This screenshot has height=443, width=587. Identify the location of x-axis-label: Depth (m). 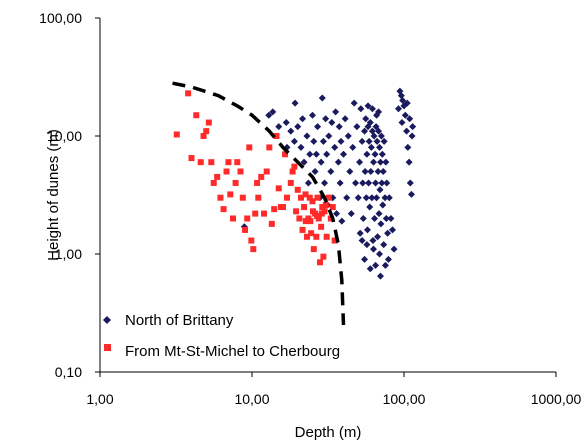
(328, 432).